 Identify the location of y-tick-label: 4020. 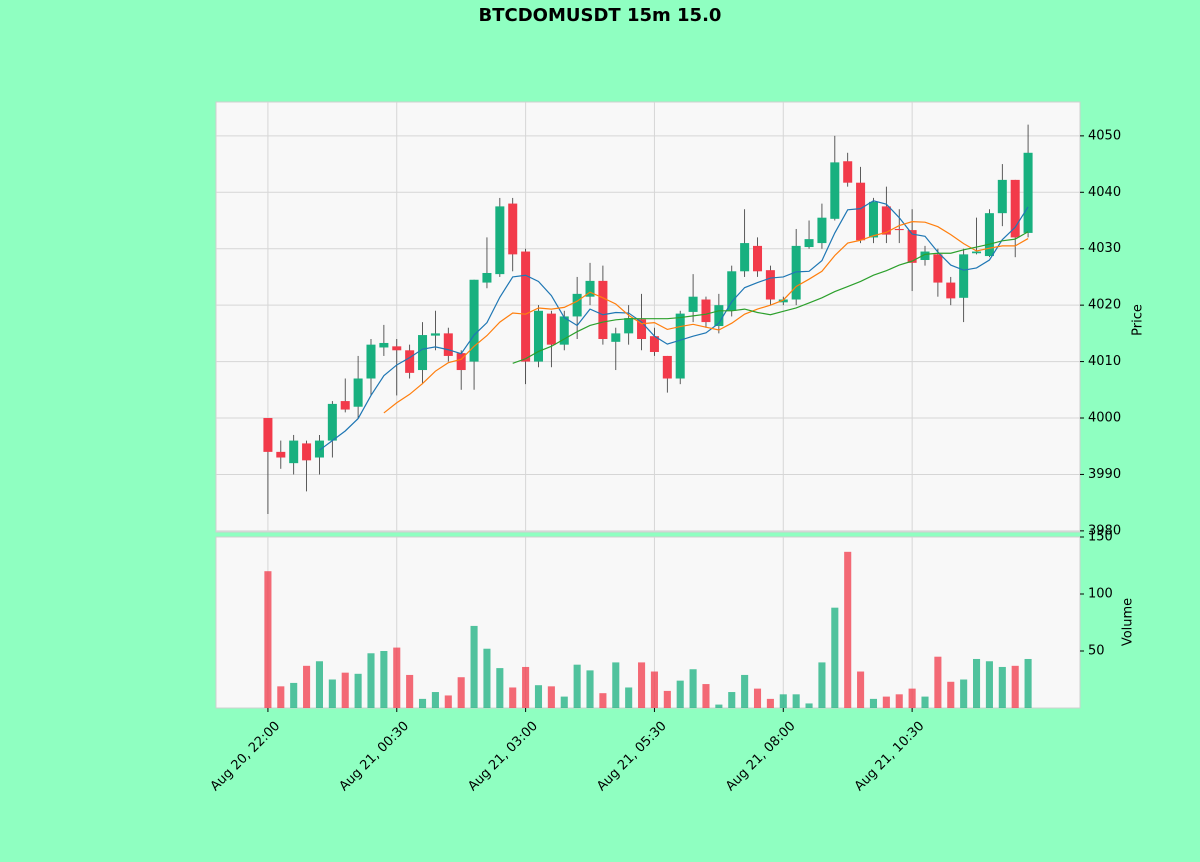
(1104, 305).